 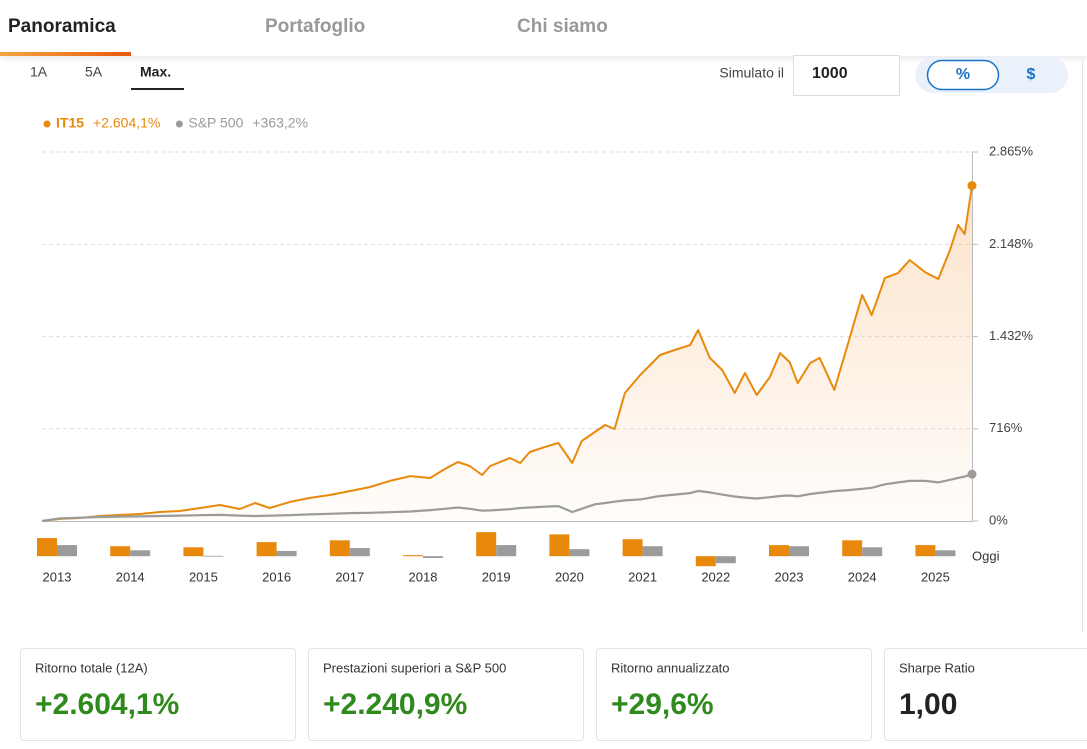 I want to click on tab-indicator, so click(x=65, y=54).